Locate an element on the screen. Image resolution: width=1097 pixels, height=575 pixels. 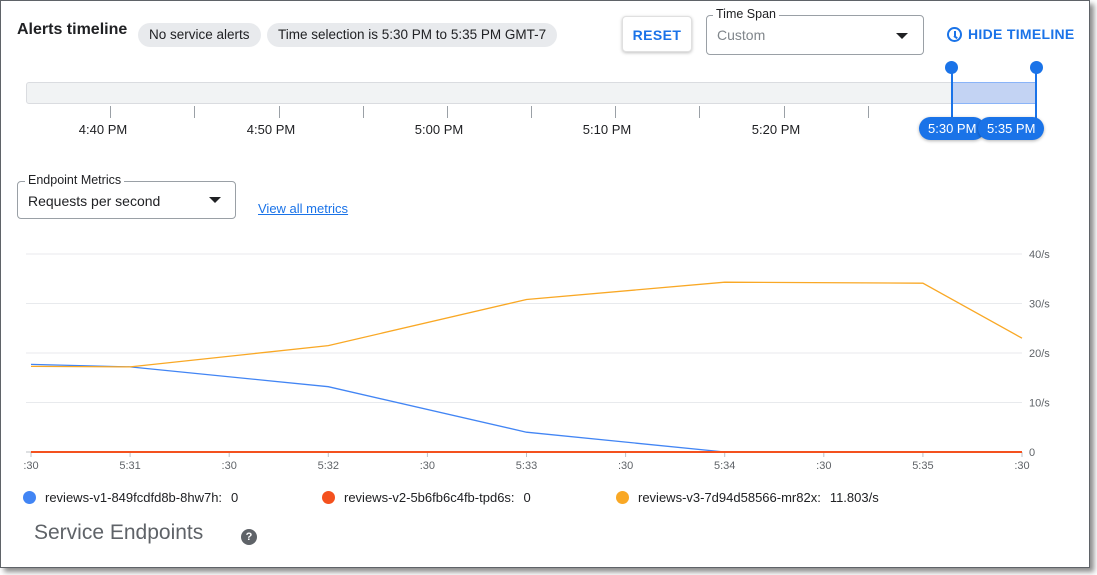
selection-end-handle-line is located at coordinates (1036, 93).